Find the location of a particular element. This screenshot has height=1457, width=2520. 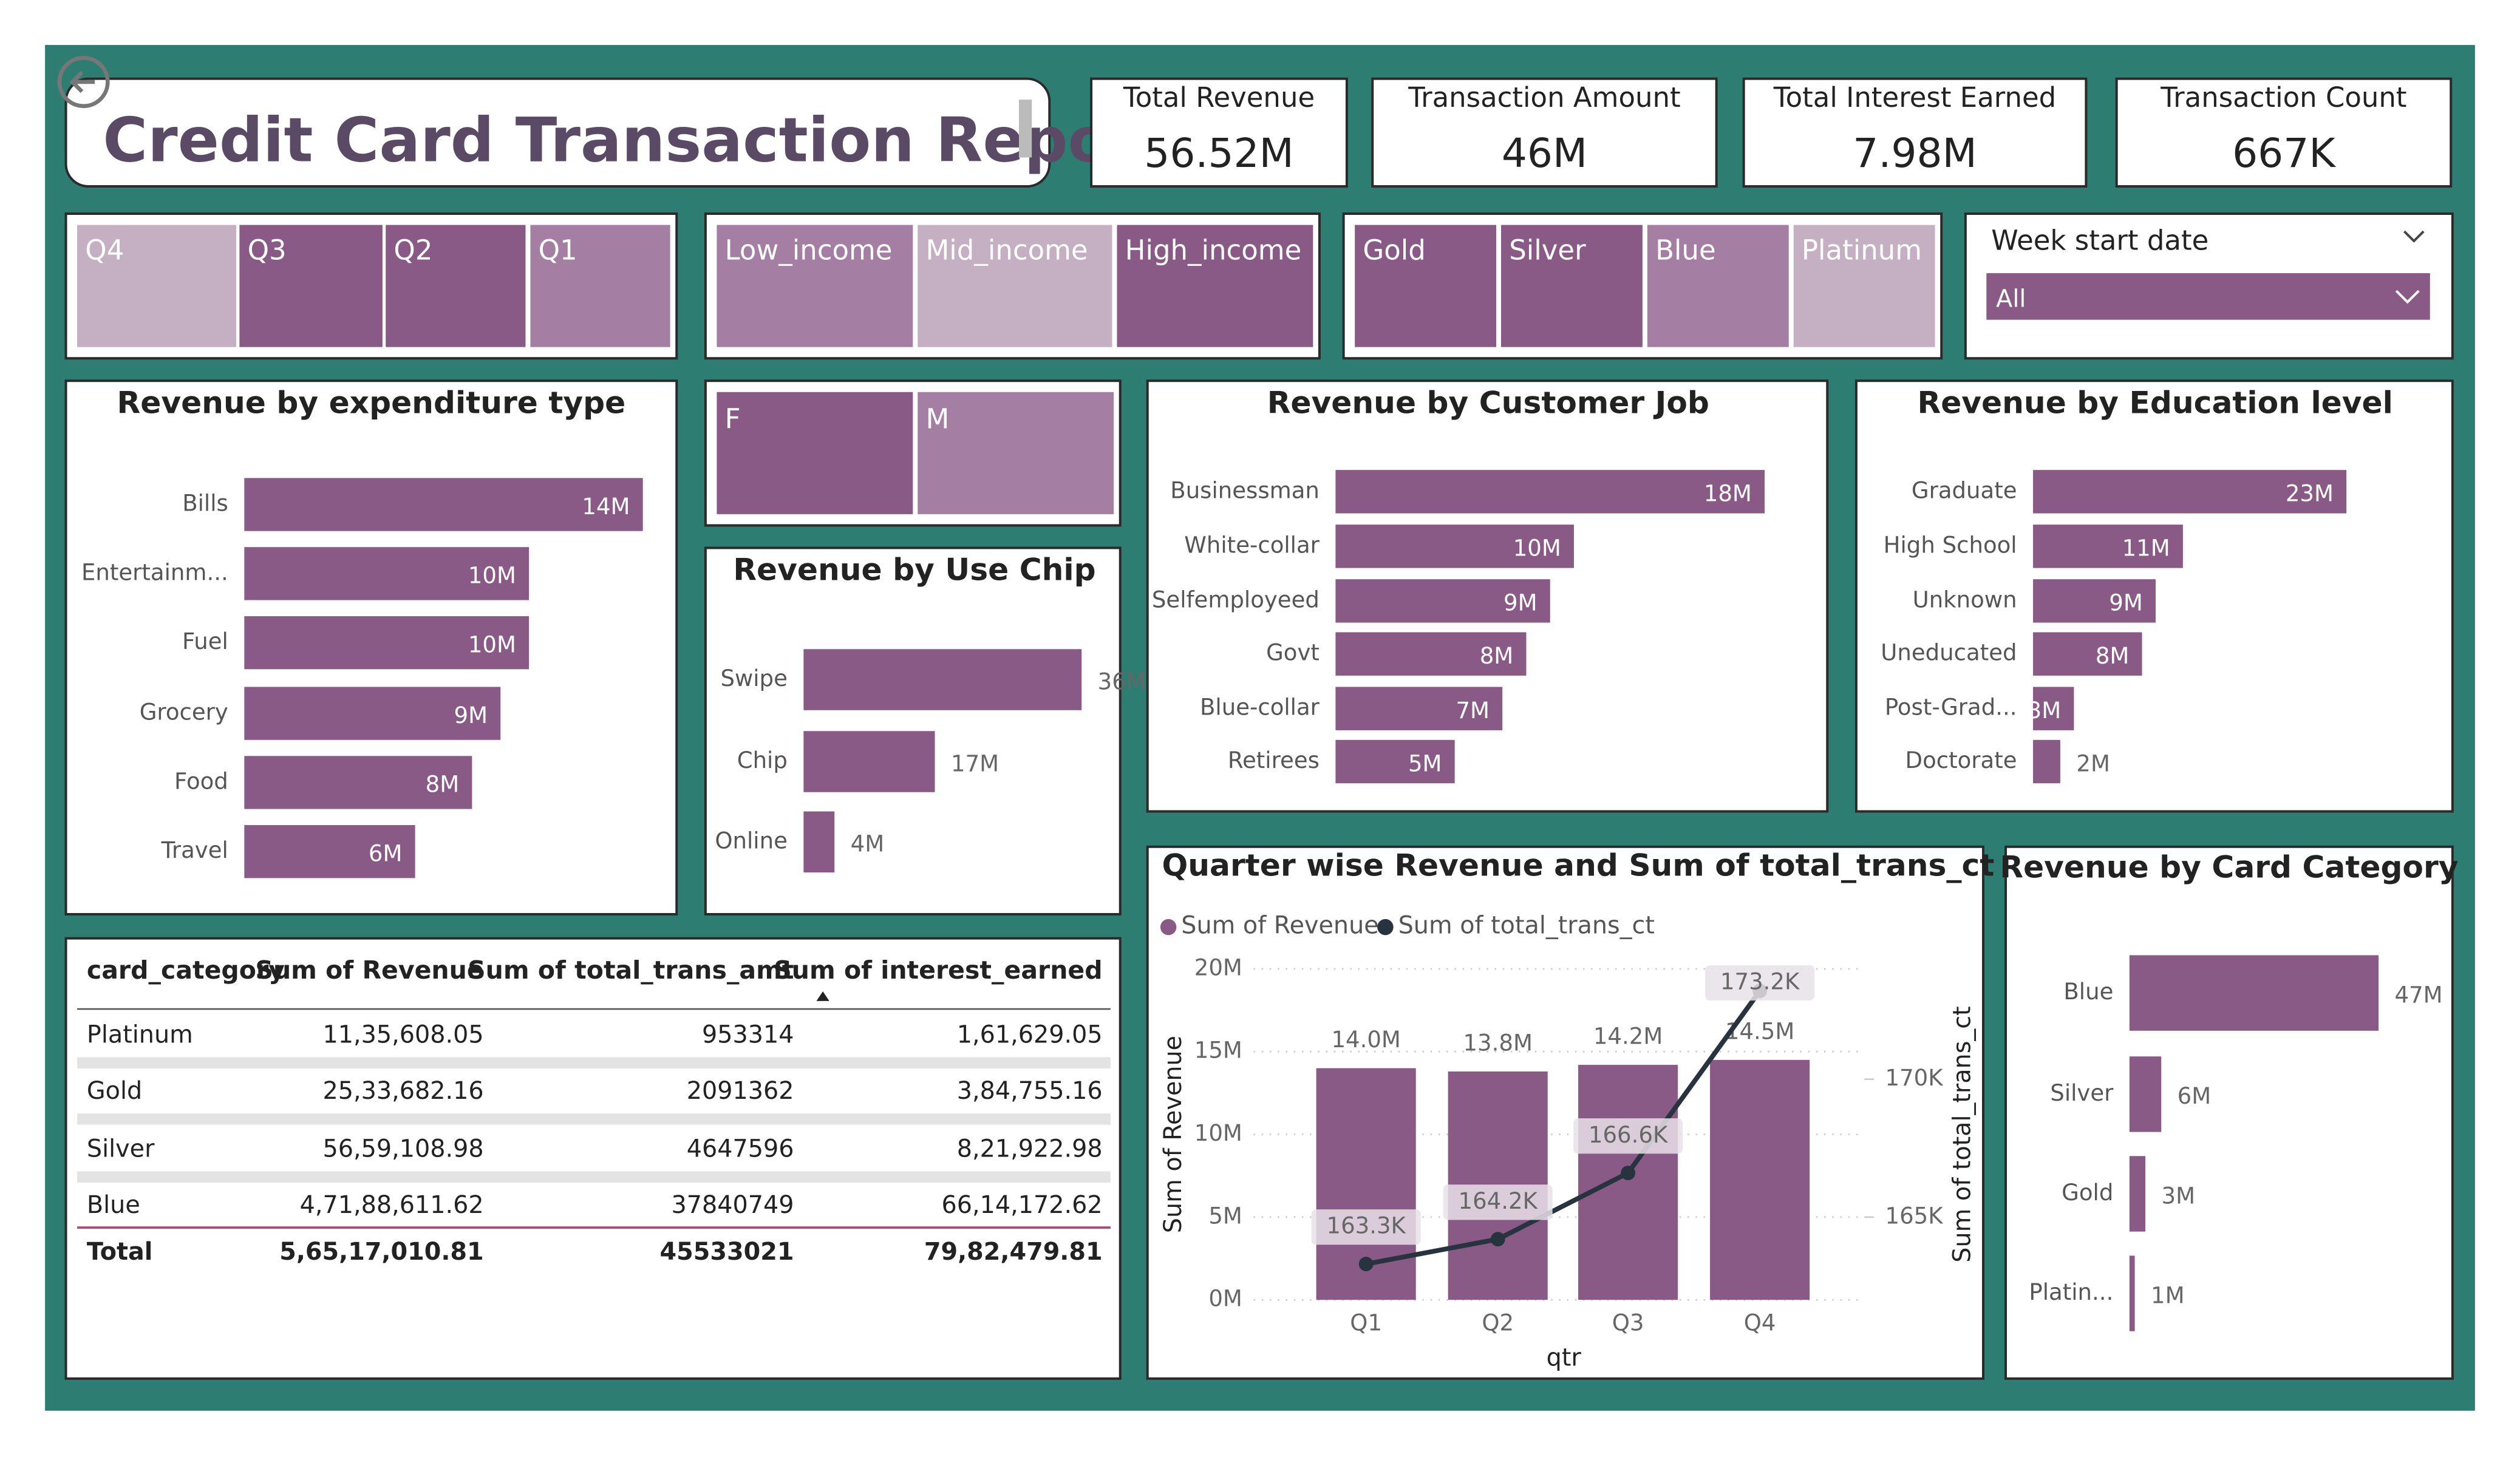

data-label: 1M is located at coordinates (2168, 1295).